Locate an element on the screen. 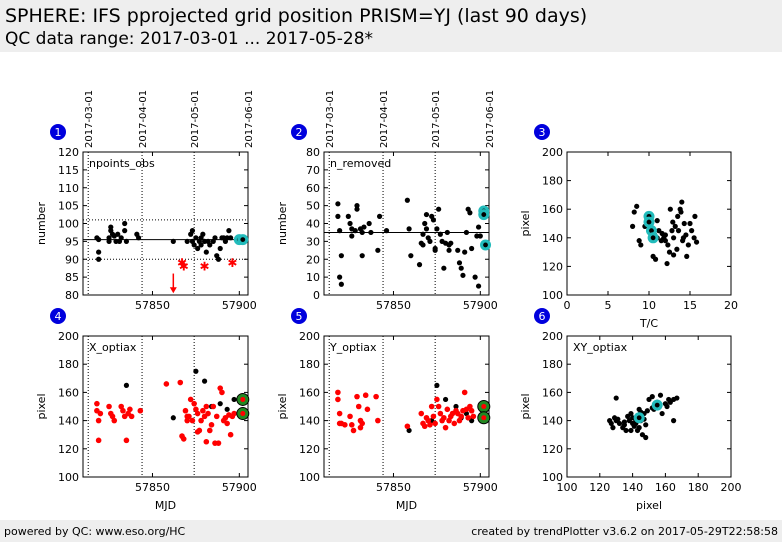  x-axis-label: MJD is located at coordinates (406, 505).